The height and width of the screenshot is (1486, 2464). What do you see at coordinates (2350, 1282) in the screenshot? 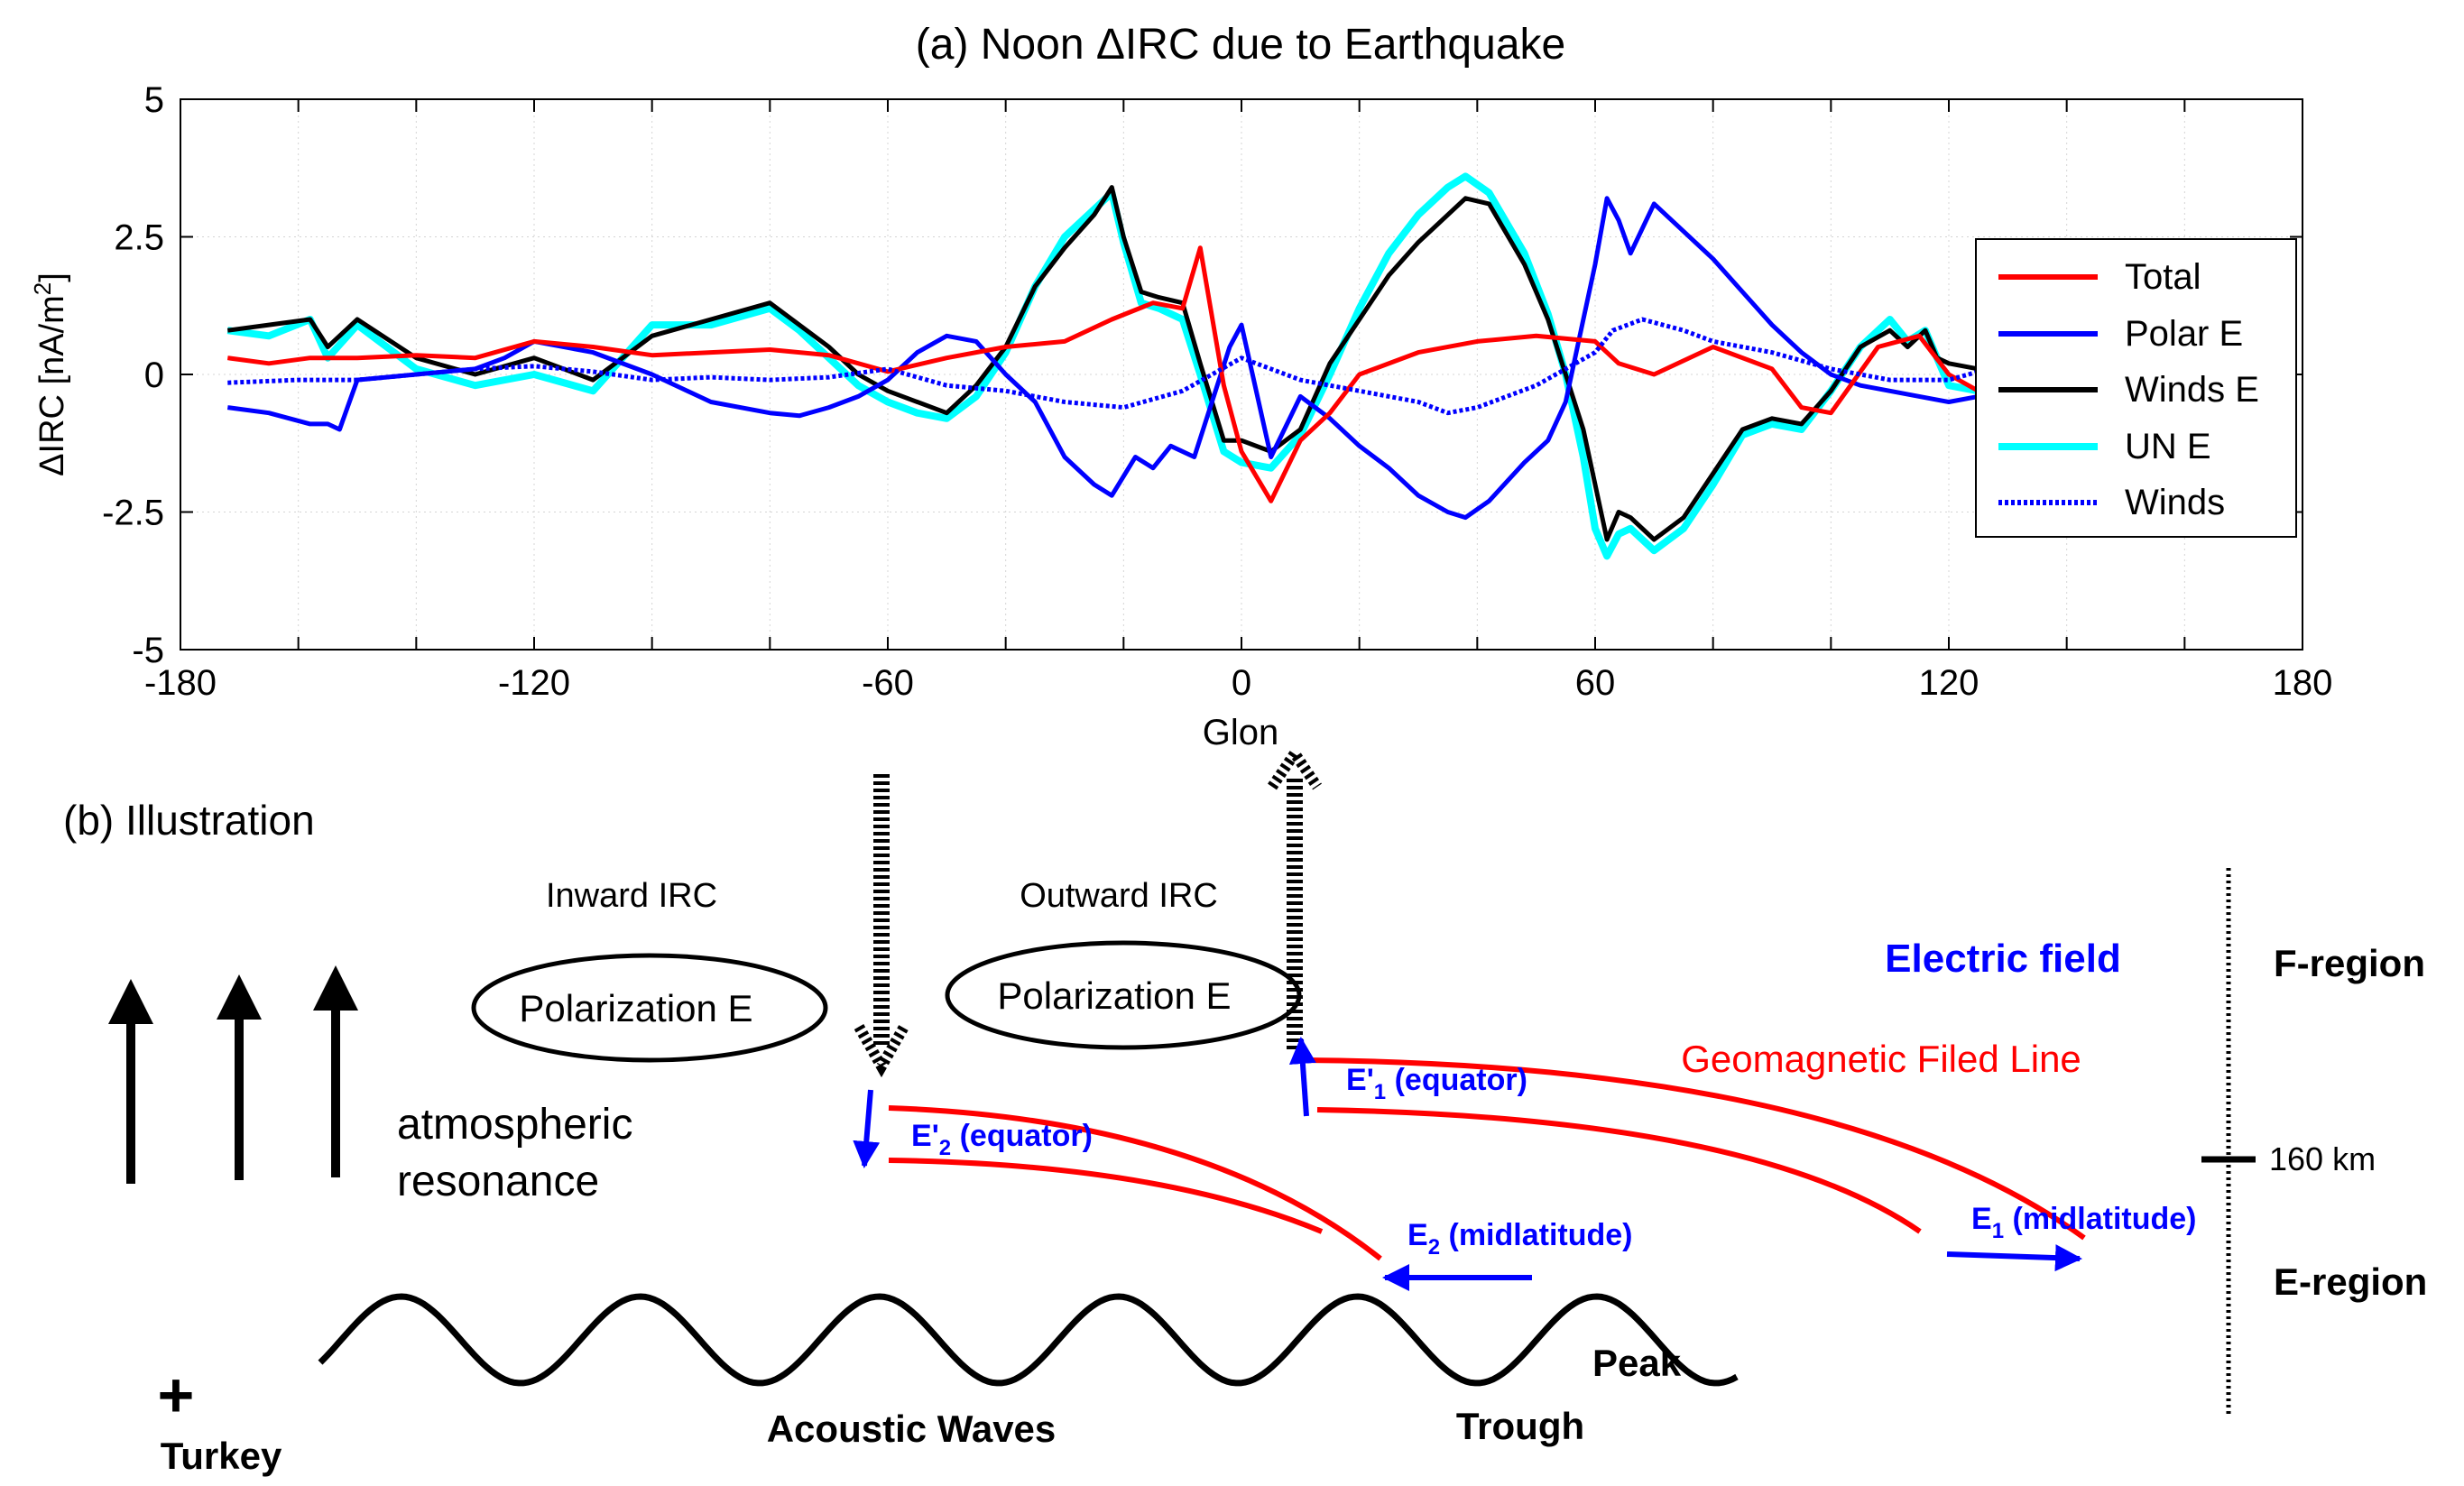
I see `e-region-label: E-region` at bounding box center [2350, 1282].